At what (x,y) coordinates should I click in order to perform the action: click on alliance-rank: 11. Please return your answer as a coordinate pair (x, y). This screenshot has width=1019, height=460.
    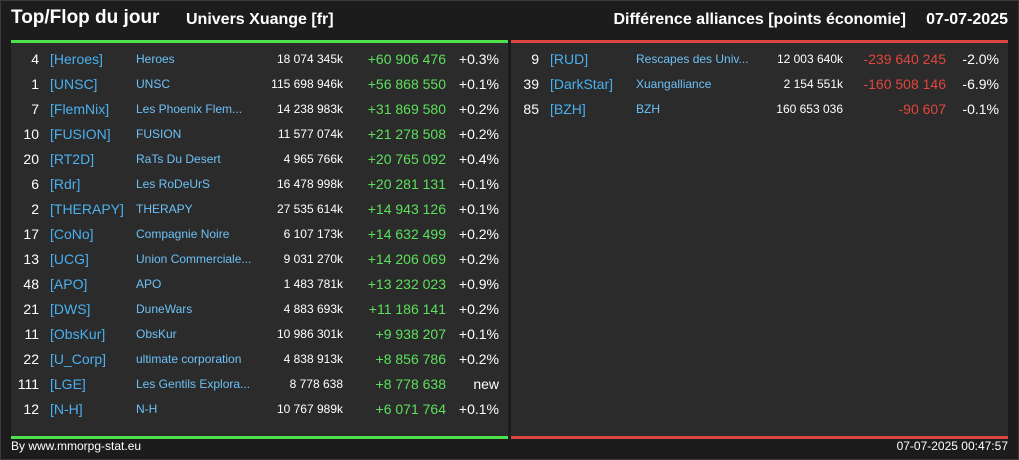
    Looking at the image, I should click on (31, 334).